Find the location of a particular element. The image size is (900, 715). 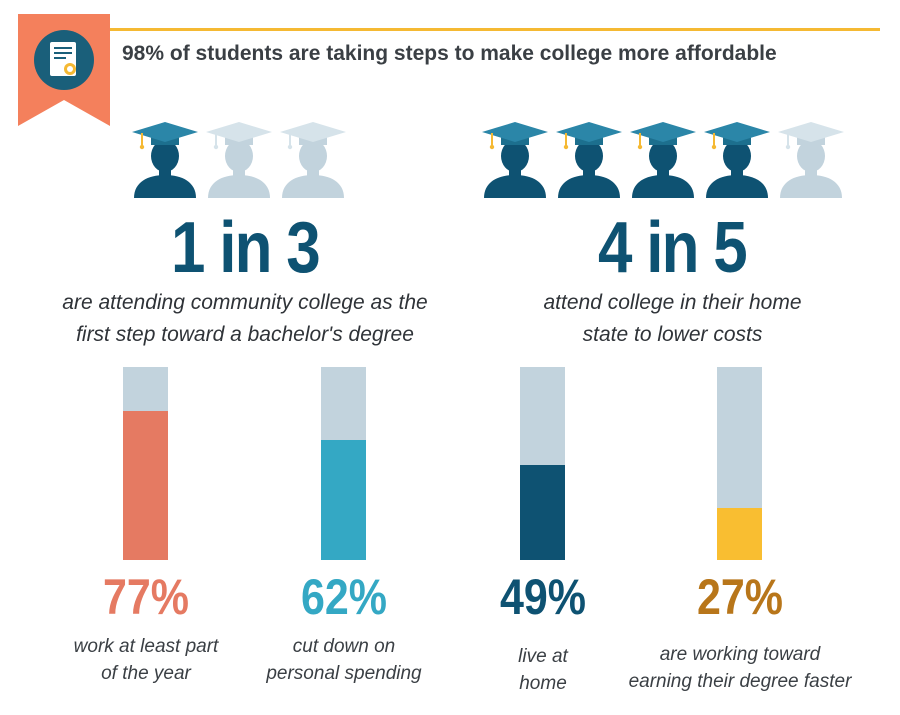

bar-caption: live at home is located at coordinates (543, 670).